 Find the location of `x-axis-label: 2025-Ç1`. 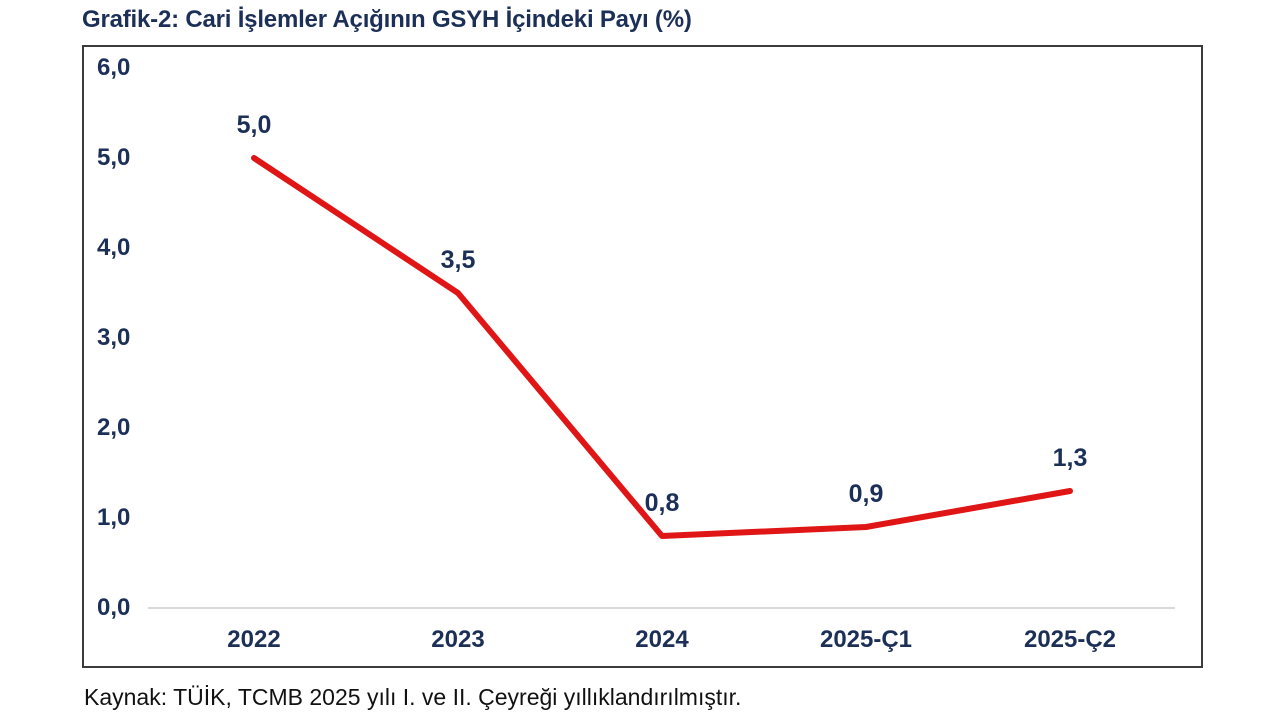

x-axis-label: 2025-Ç1 is located at coordinates (866, 639).